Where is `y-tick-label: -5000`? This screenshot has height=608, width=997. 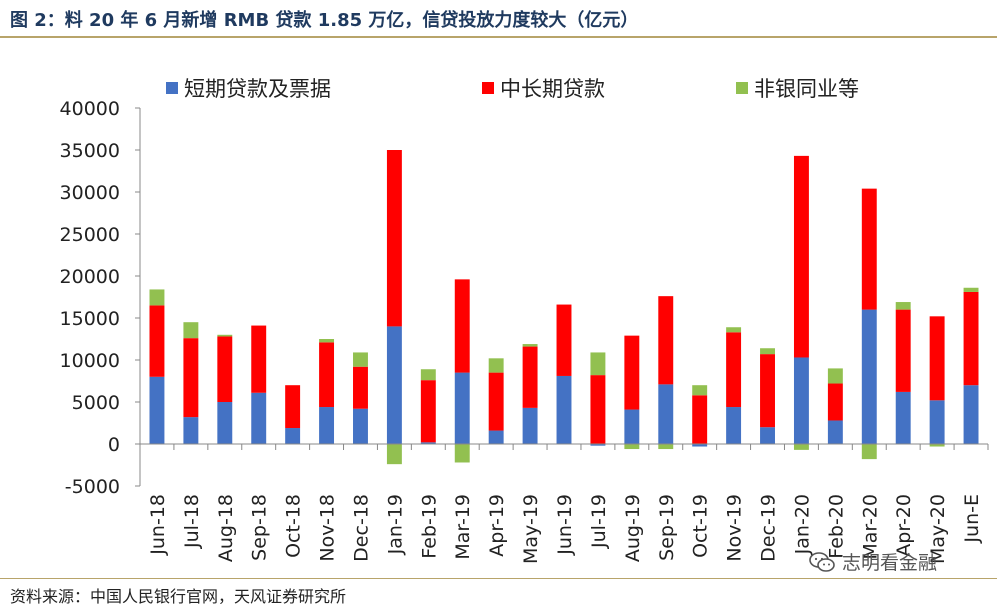 y-tick-label: -5000 is located at coordinates (92, 487).